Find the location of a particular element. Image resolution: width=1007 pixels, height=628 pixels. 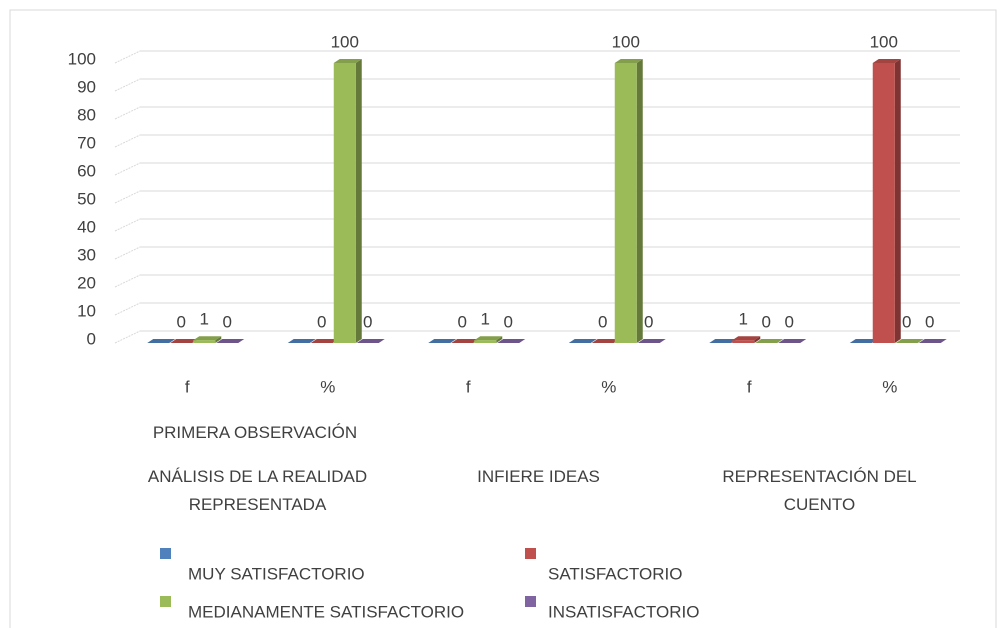

y-tick-label: 20 is located at coordinates (86, 282).